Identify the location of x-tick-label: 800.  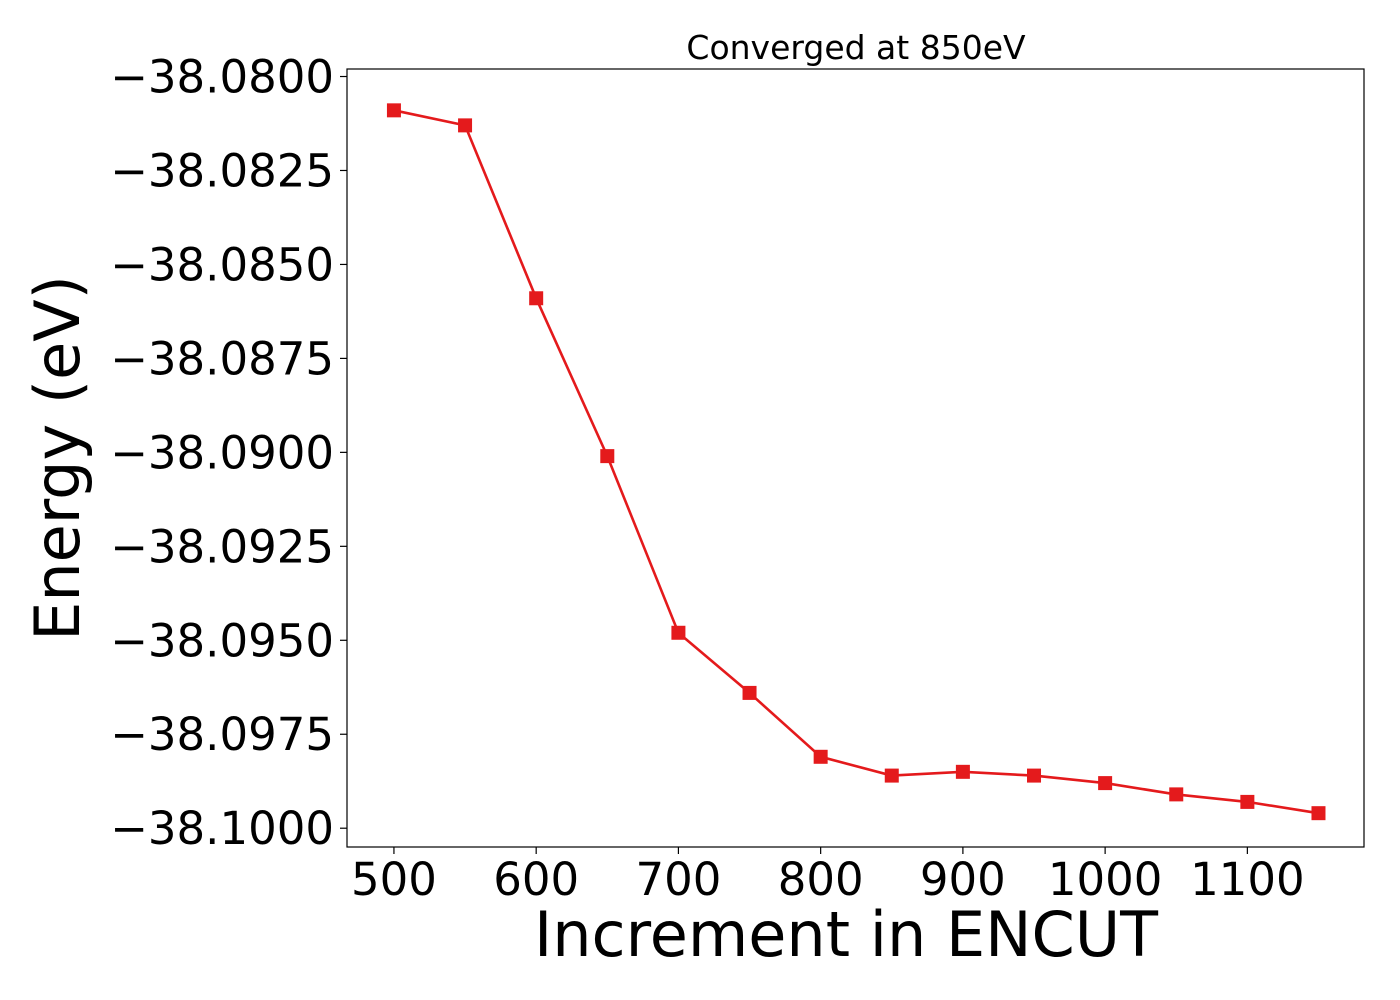
(821, 879).